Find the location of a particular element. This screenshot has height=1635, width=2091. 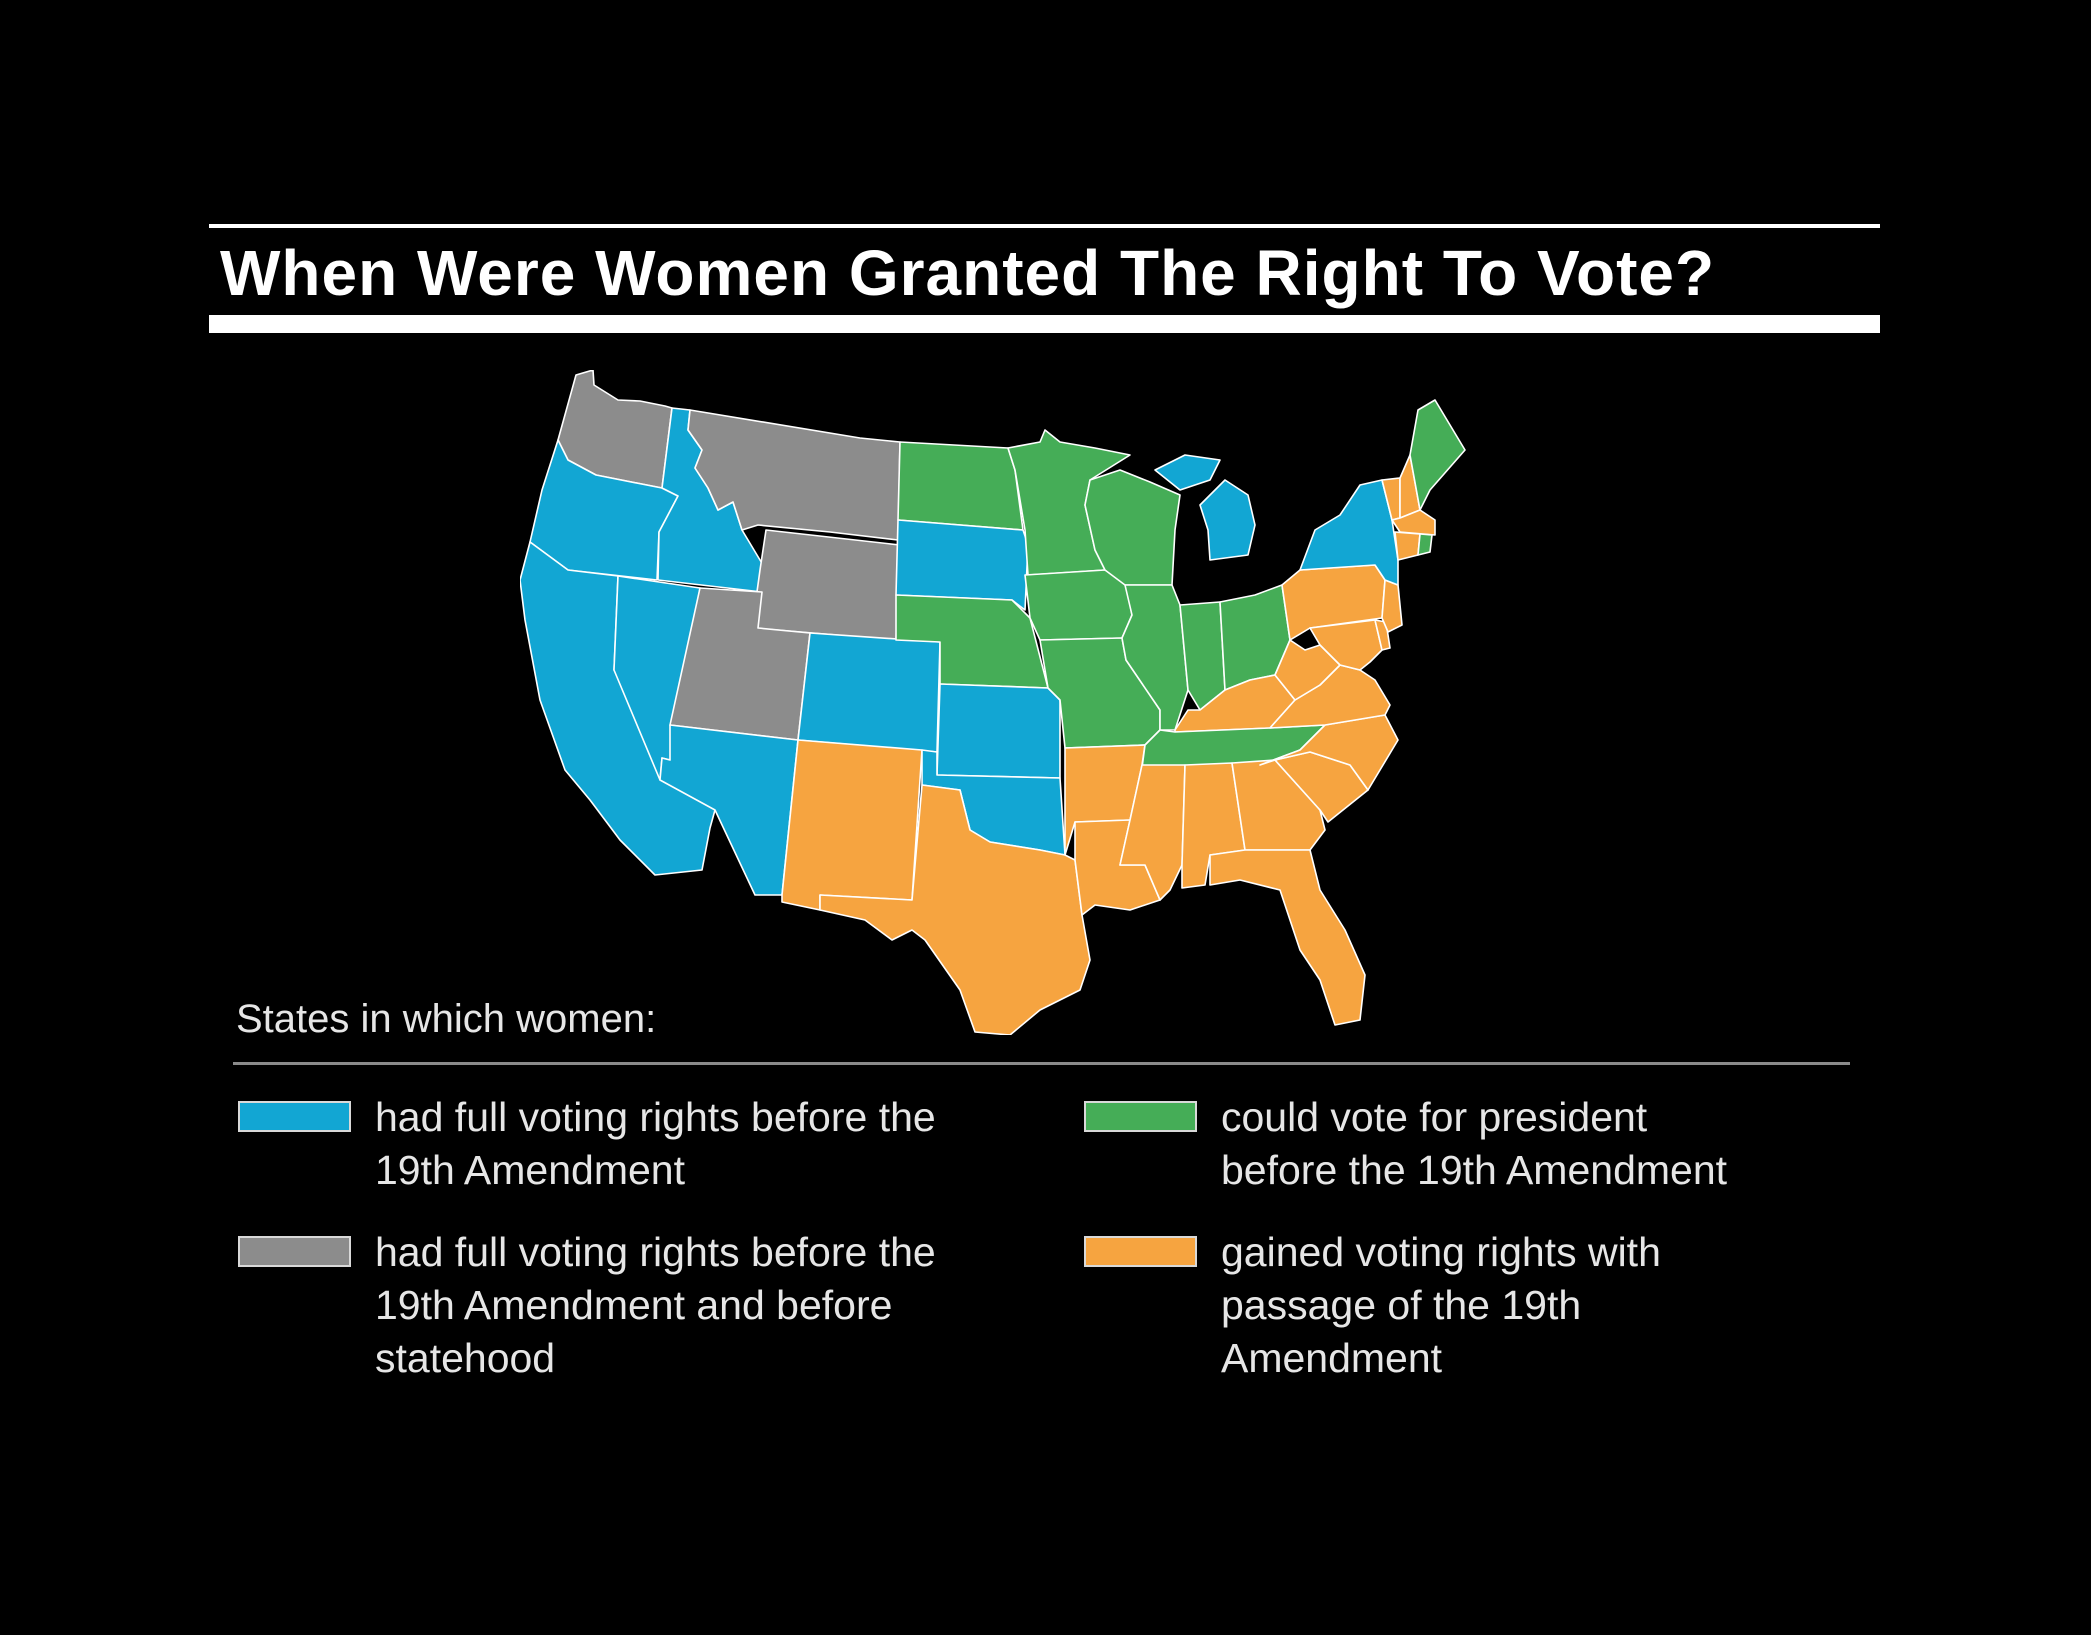

title-rule-top is located at coordinates (1044, 226).